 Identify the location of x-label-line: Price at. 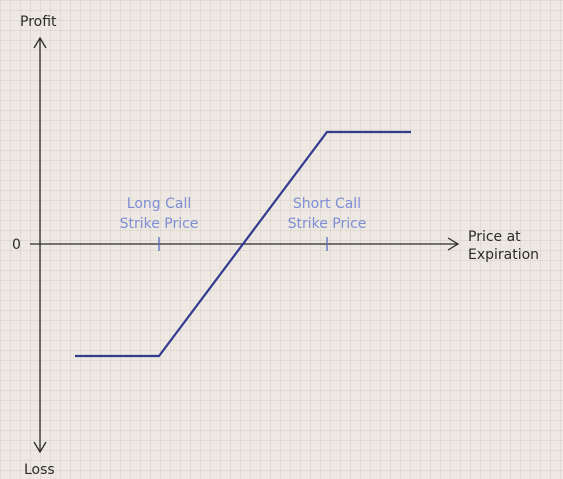
(494, 237).